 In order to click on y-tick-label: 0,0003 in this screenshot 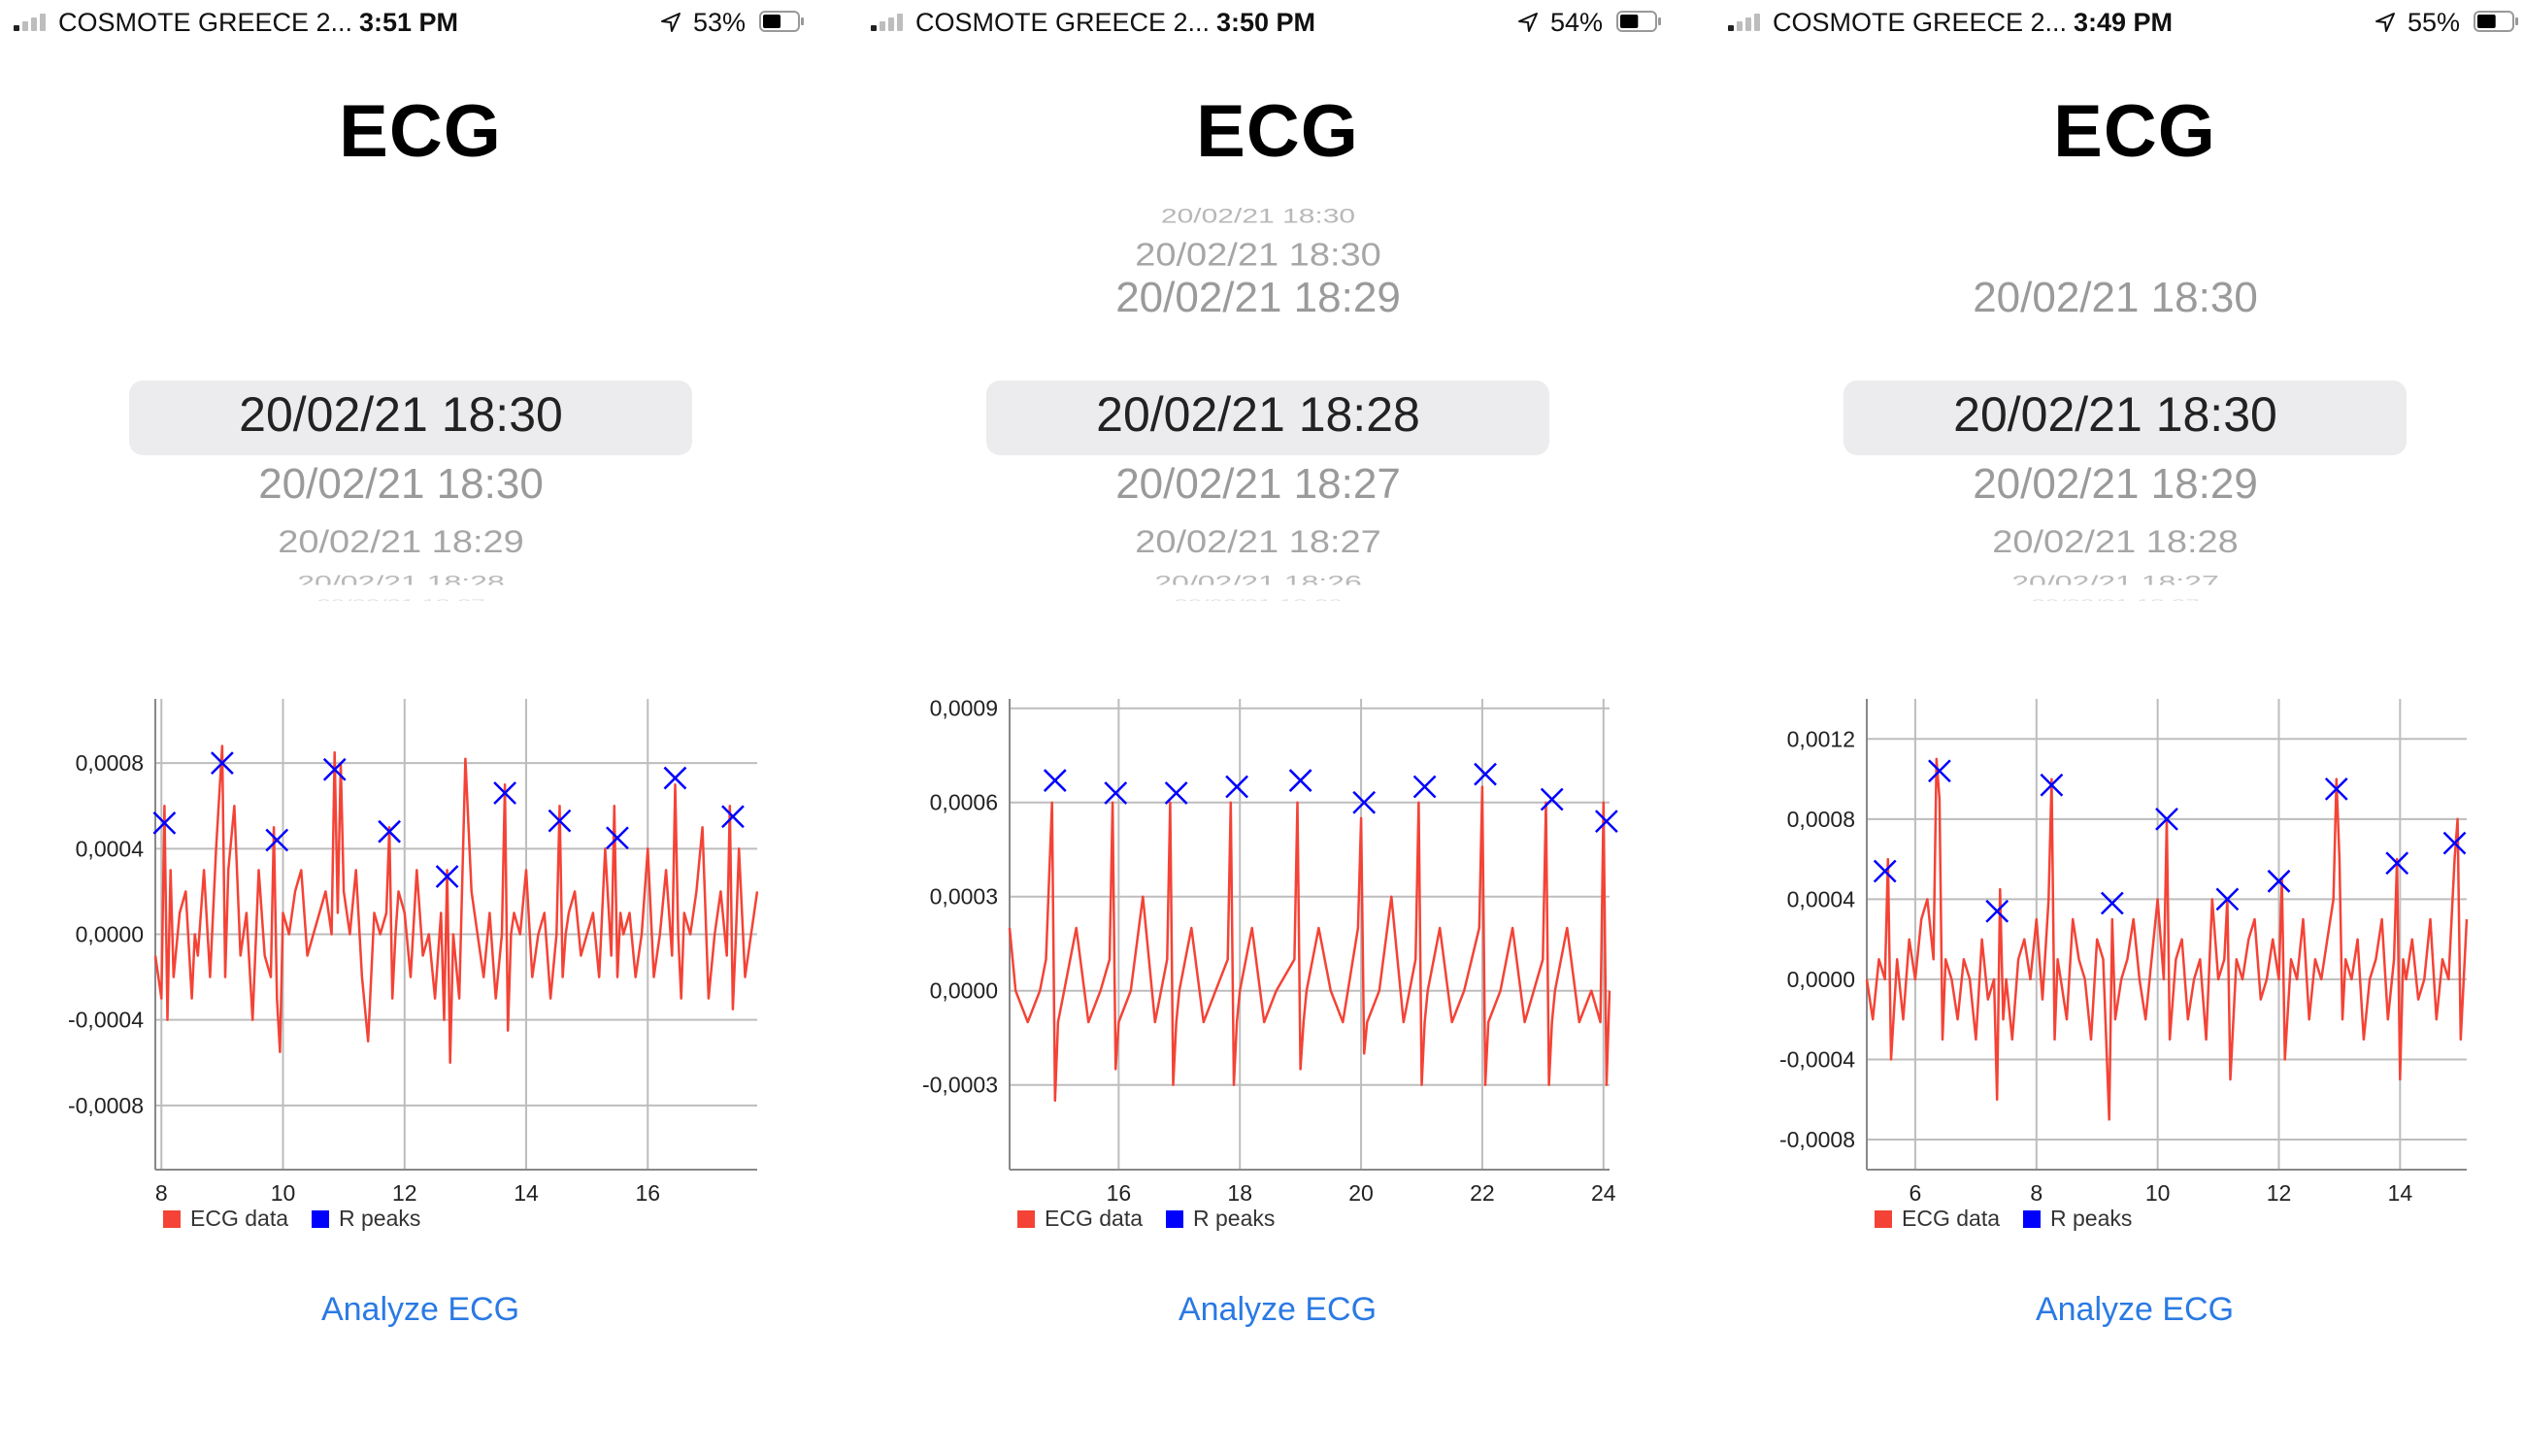, I will do `click(964, 897)`.